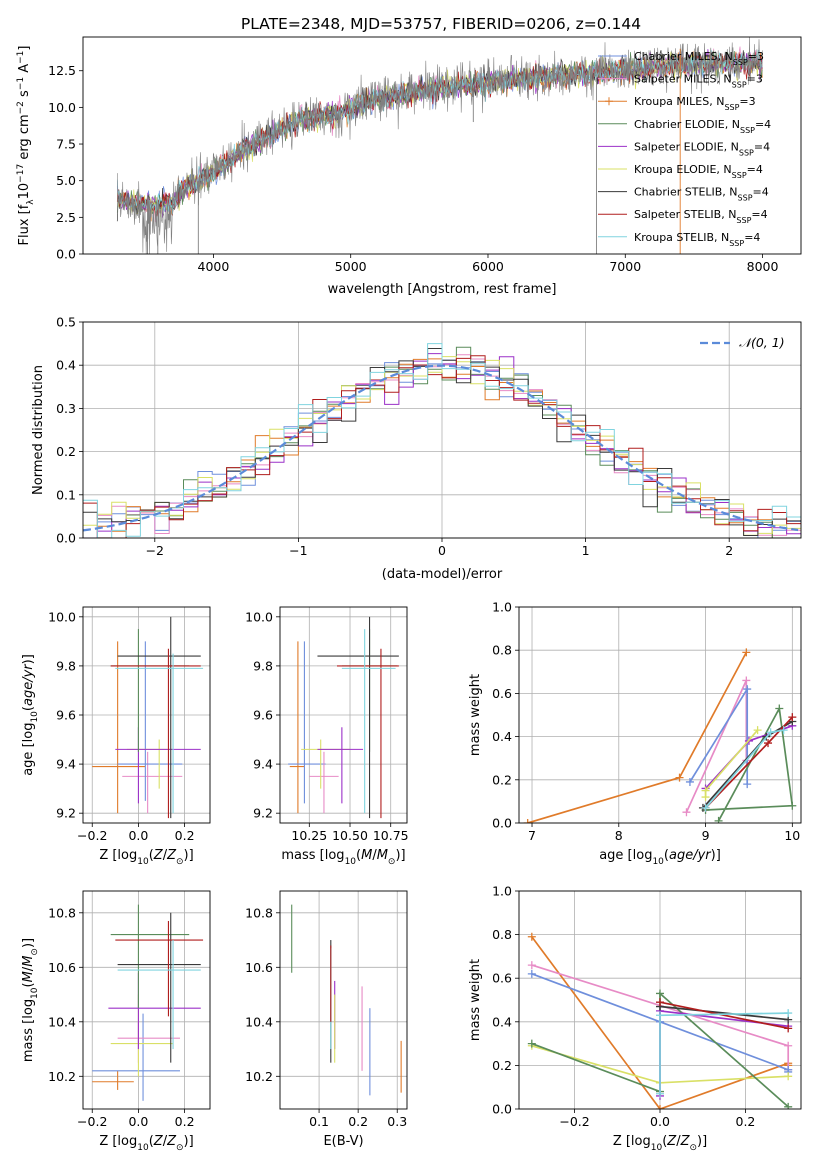 The width and height of the screenshot is (819, 1170). I want to click on x-tick-label: 7000, so click(625, 266).